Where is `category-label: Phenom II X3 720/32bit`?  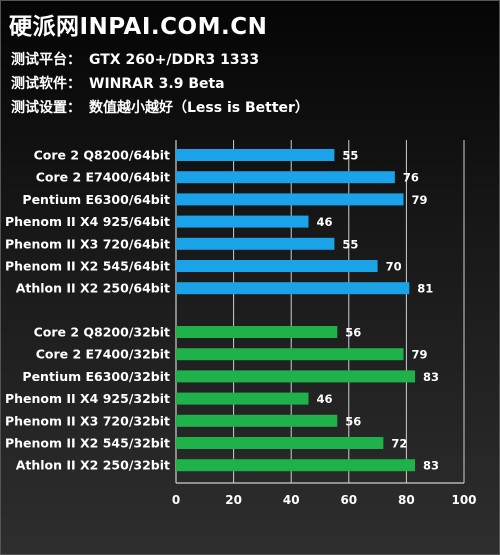
category-label: Phenom II X3 720/32bit is located at coordinates (87, 420).